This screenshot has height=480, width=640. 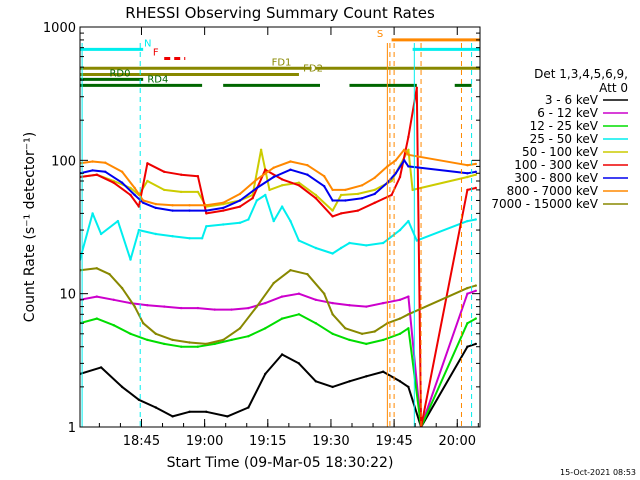 I want to click on flag-label-s: S, so click(x=380, y=34).